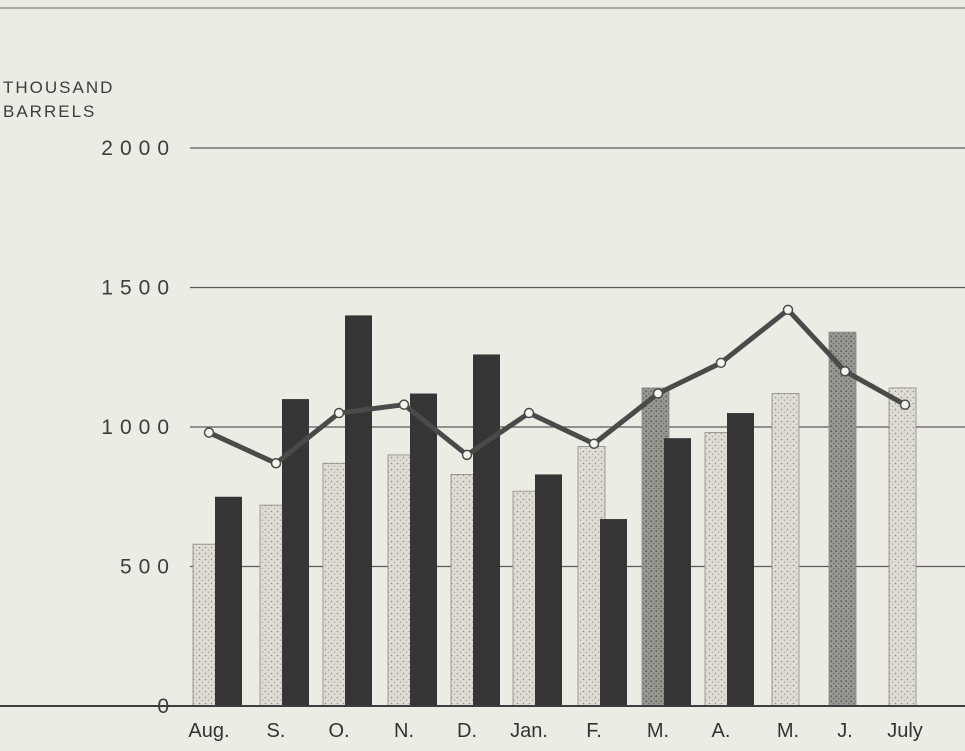 The height and width of the screenshot is (751, 965). What do you see at coordinates (148, 567) in the screenshot?
I see `y-tick-label: 500` at bounding box center [148, 567].